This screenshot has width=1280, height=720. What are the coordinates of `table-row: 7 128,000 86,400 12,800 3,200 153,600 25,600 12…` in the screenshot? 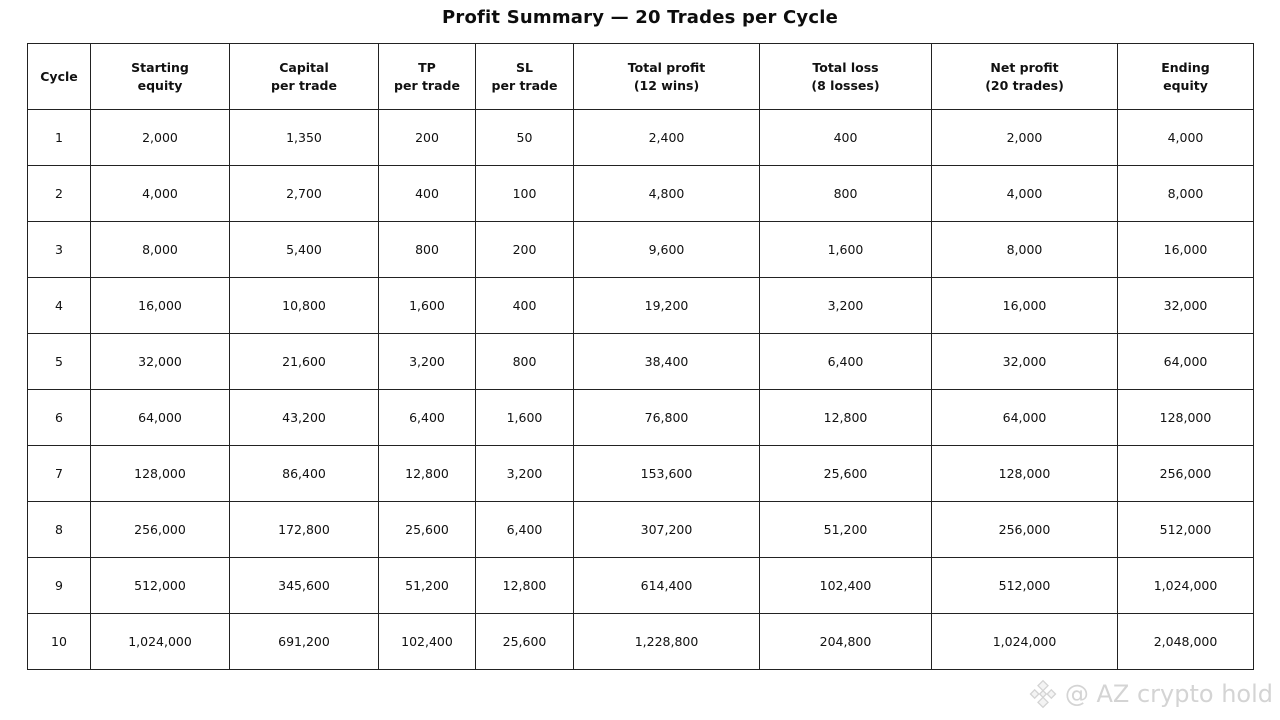 It's located at (640, 473).